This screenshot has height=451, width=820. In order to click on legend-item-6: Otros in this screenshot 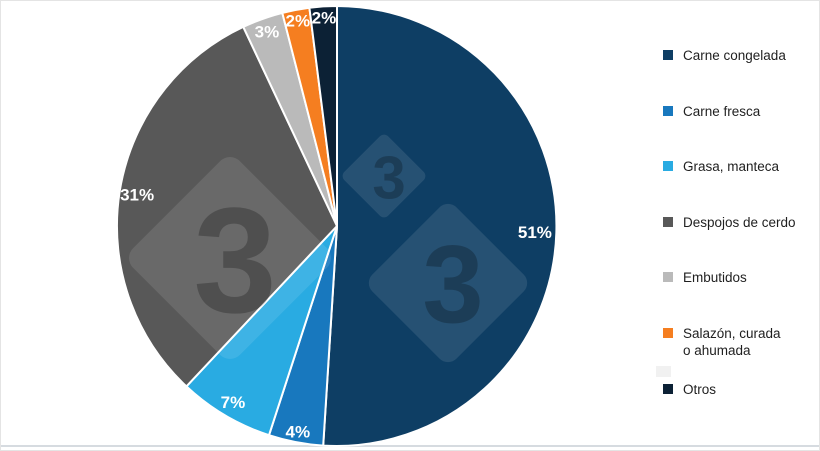, I will do `click(689, 389)`.